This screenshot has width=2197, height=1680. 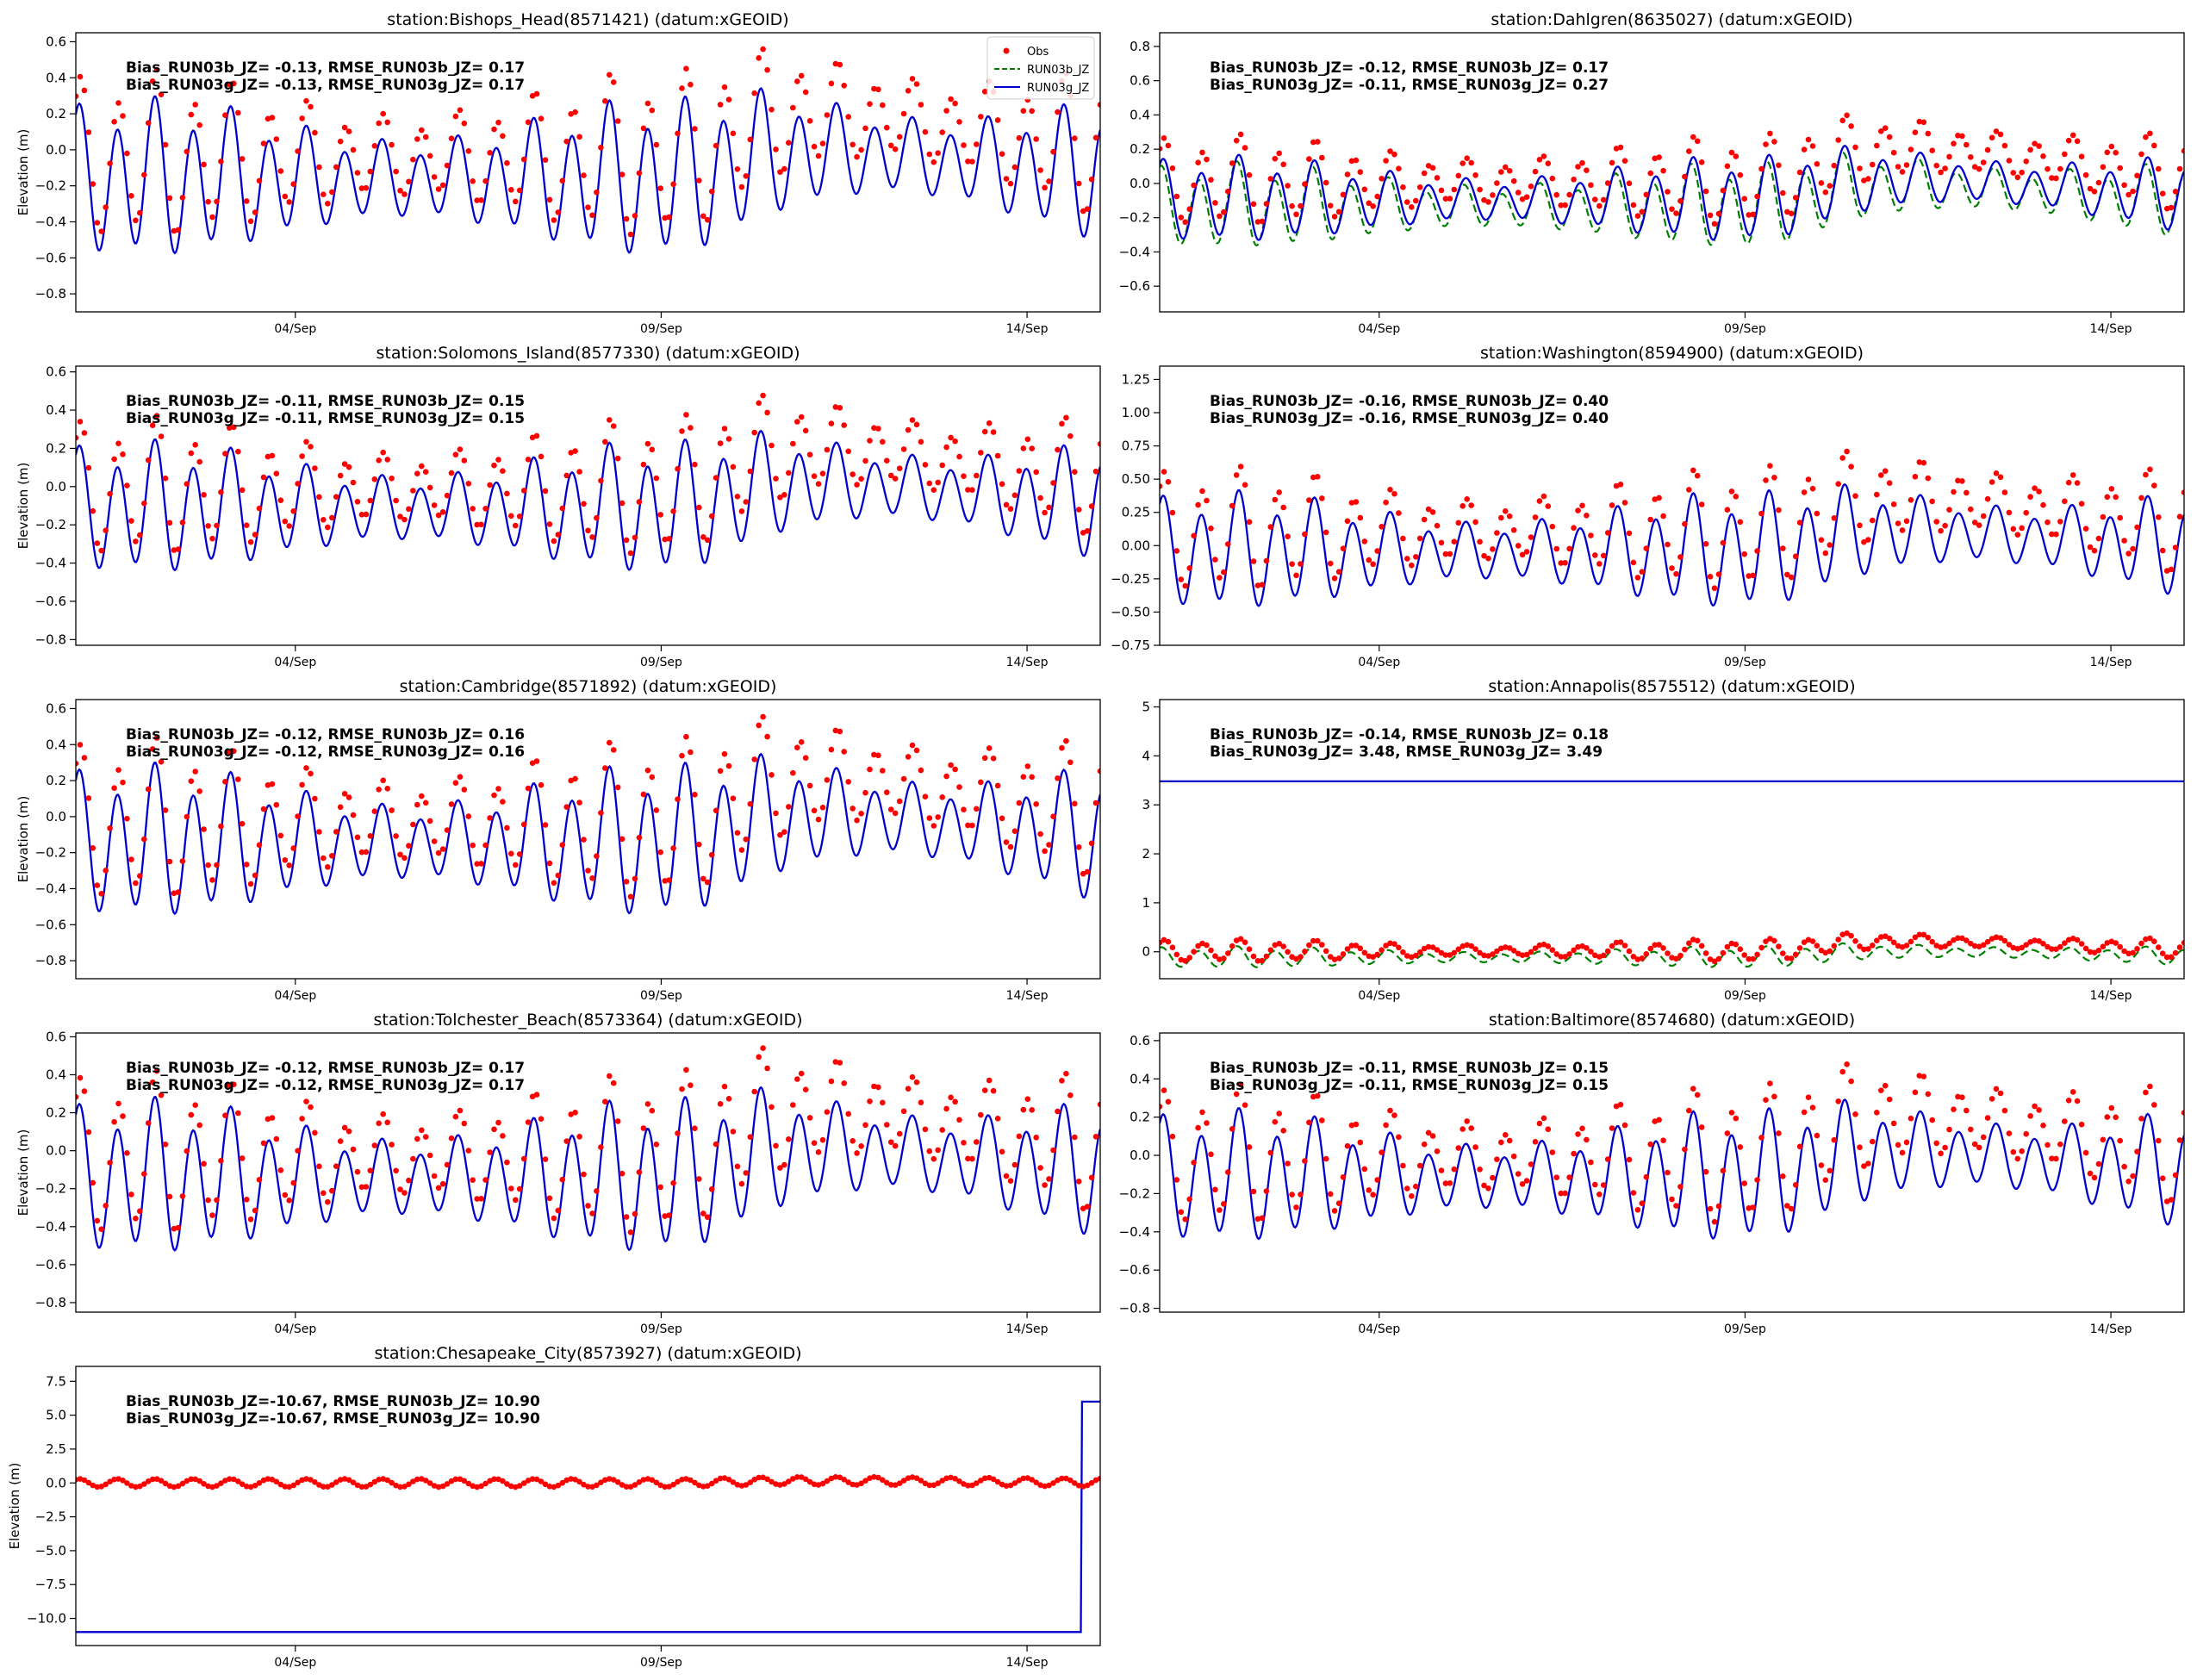 What do you see at coordinates (1672, 180) in the screenshot?
I see `plot-area` at bounding box center [1672, 180].